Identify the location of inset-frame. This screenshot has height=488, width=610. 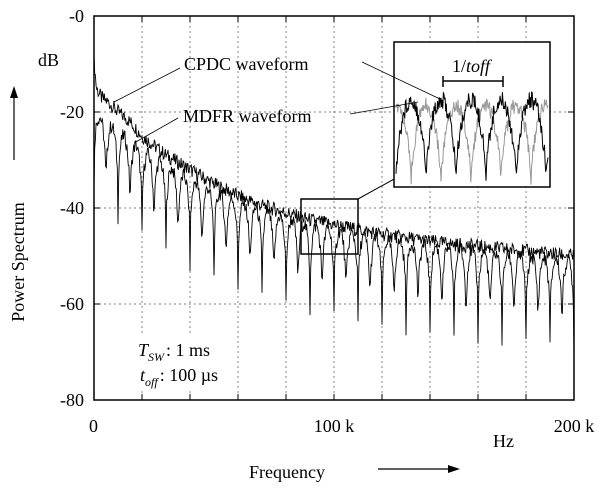
(472, 114).